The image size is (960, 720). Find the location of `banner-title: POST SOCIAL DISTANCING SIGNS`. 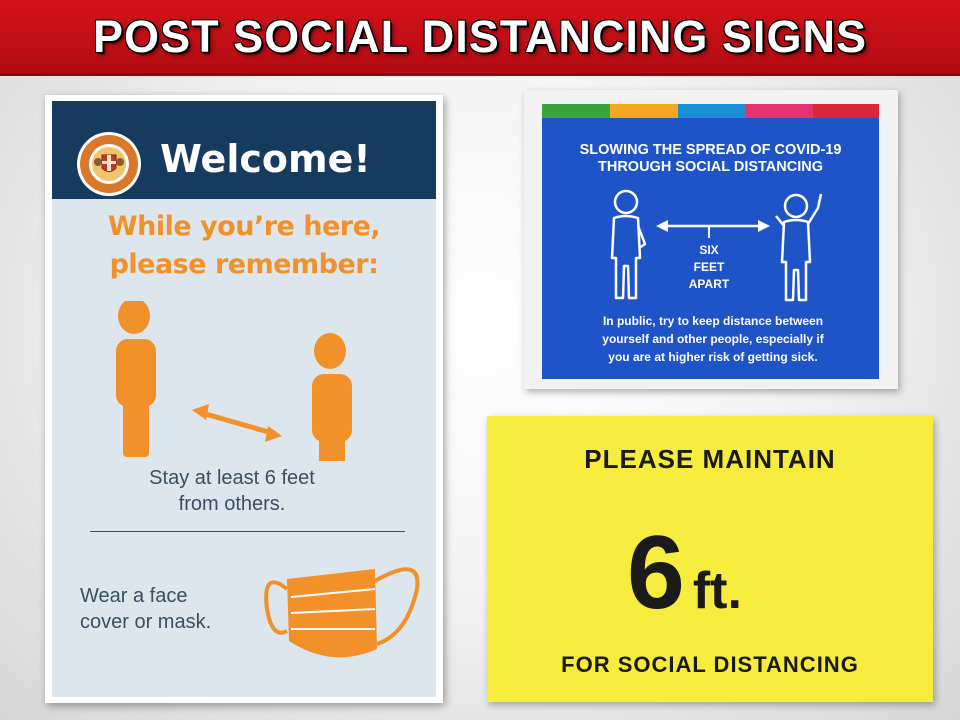

banner-title: POST SOCIAL DISTANCING SIGNS is located at coordinates (480, 36).